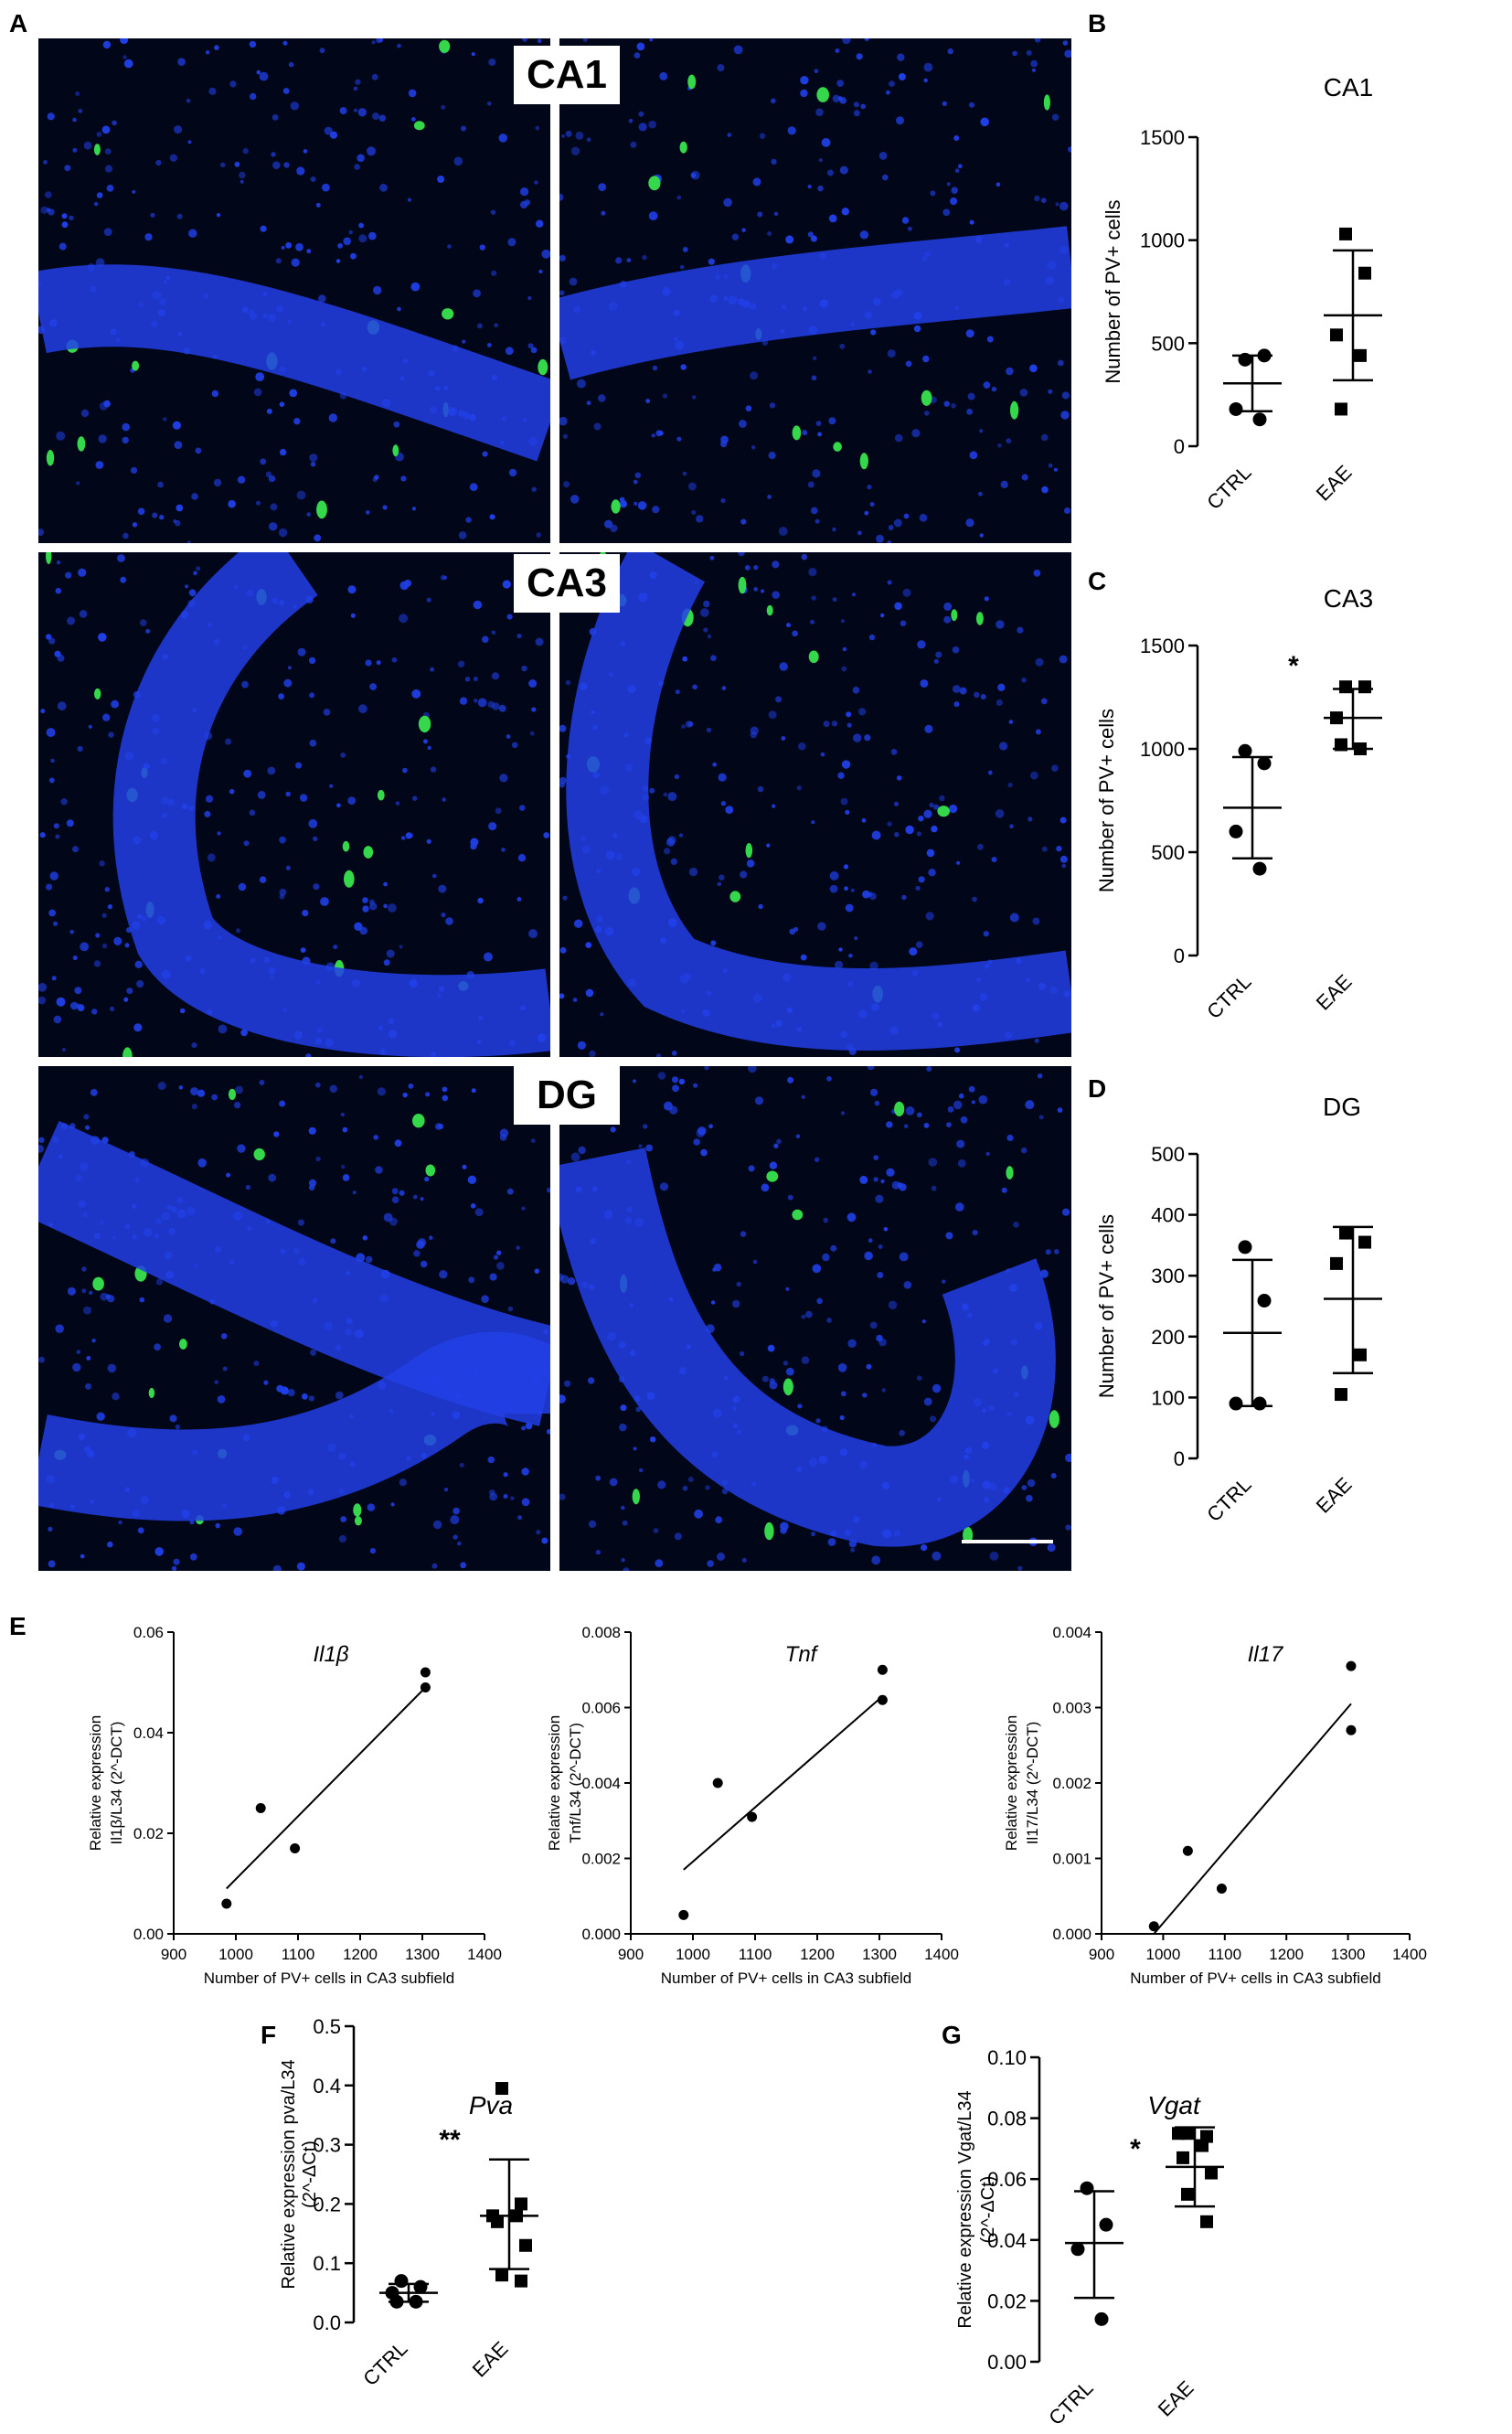 The image size is (1512, 2434). What do you see at coordinates (294, 804) in the screenshot?
I see `micrograph-ca3-ctrl` at bounding box center [294, 804].